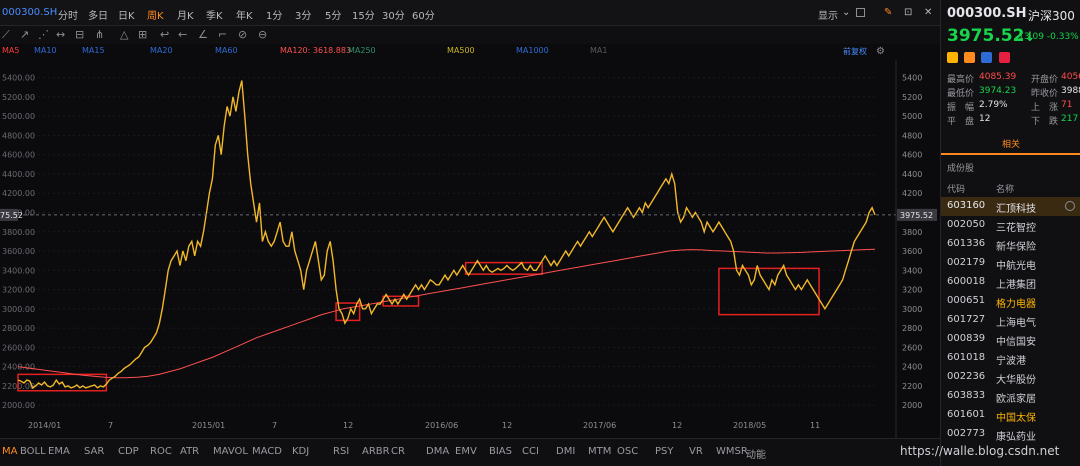 The image size is (1080, 466). What do you see at coordinates (80, 34) in the screenshot?
I see `channel-tool-icon: ⊟` at bounding box center [80, 34].